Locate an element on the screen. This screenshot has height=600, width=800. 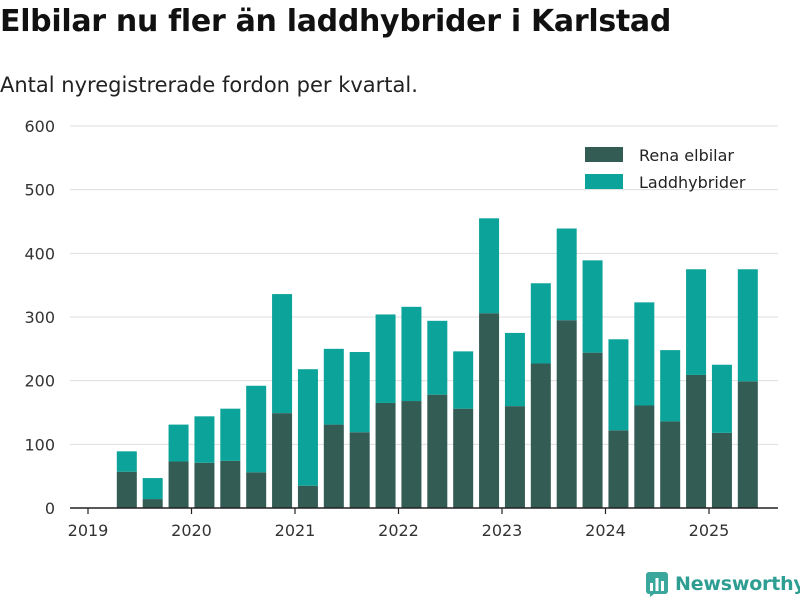
x-tick-label: 2019 is located at coordinates (88, 530).